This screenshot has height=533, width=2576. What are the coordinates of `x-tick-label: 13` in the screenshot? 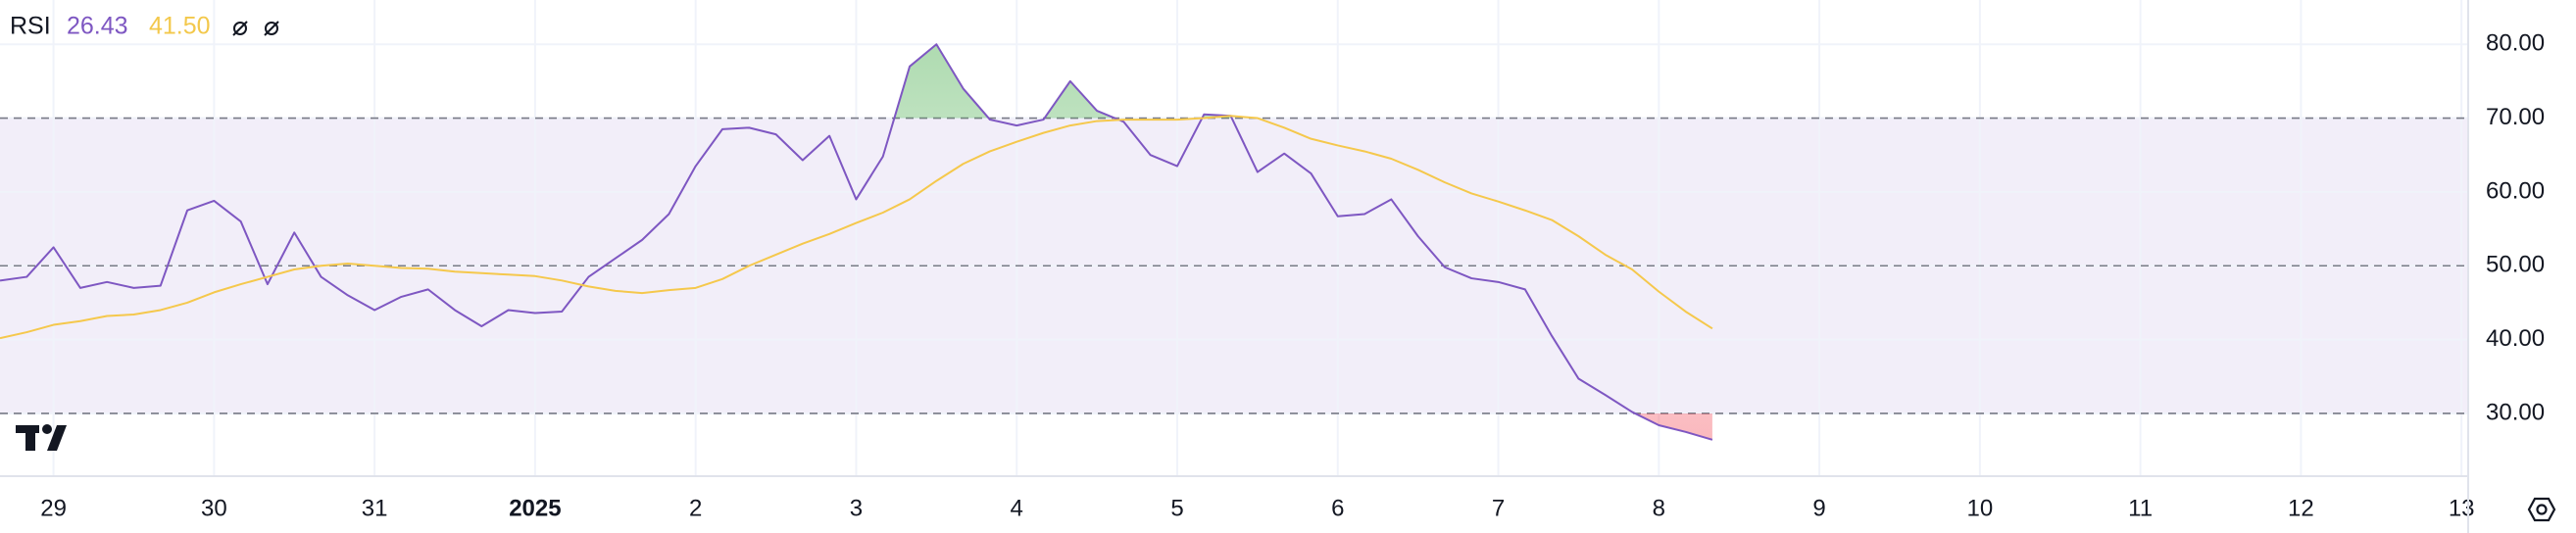 It's located at (2462, 508).